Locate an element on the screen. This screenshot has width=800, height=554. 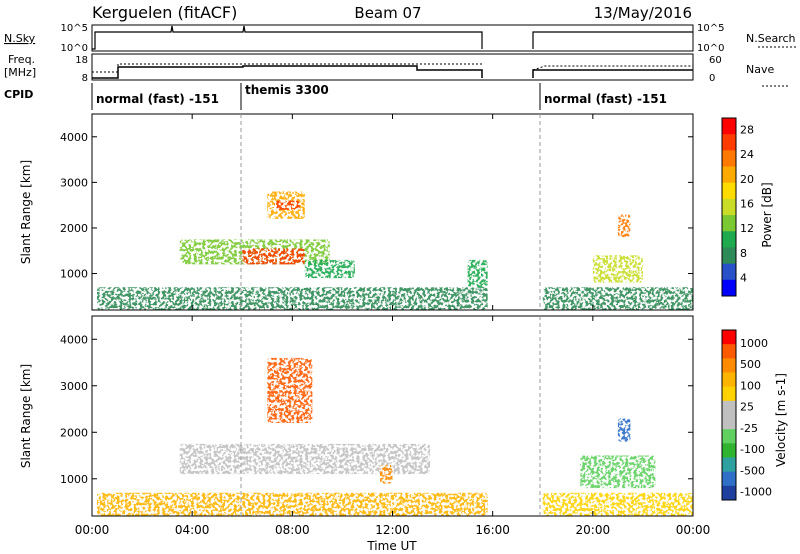
freq-trace is located at coordinates (392, 72).